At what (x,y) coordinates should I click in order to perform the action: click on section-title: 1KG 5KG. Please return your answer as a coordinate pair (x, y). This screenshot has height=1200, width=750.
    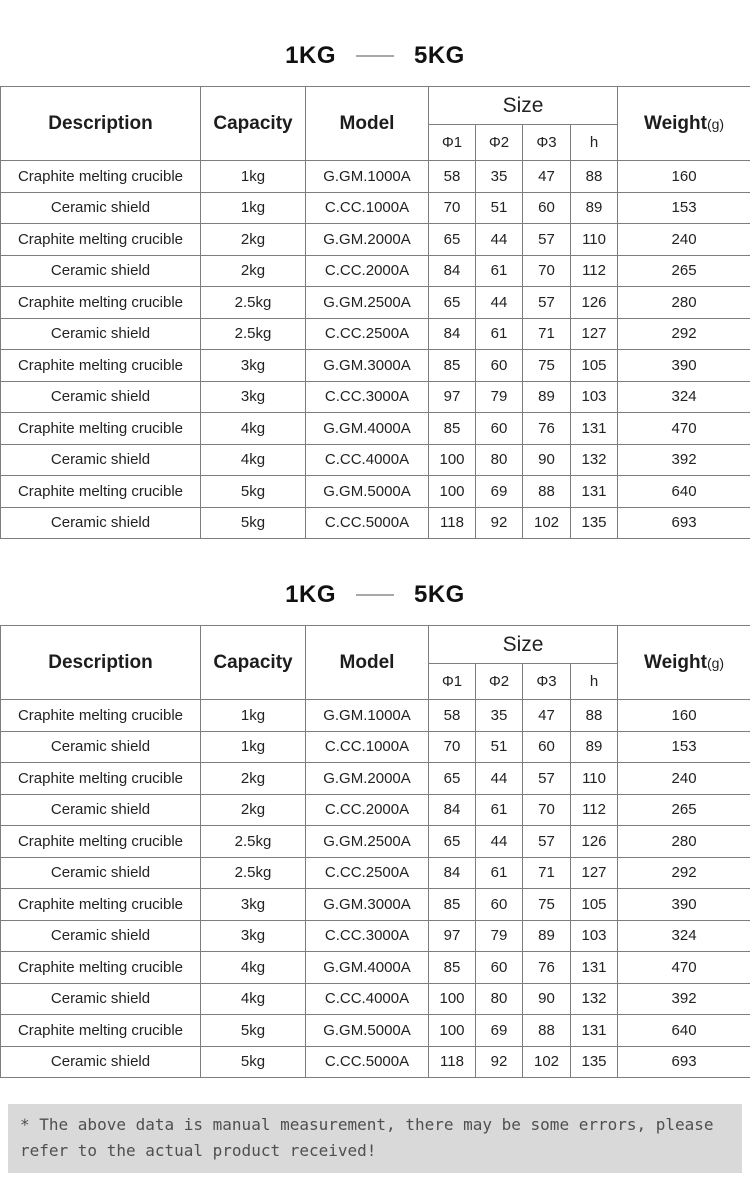
    Looking at the image, I should click on (375, 595).